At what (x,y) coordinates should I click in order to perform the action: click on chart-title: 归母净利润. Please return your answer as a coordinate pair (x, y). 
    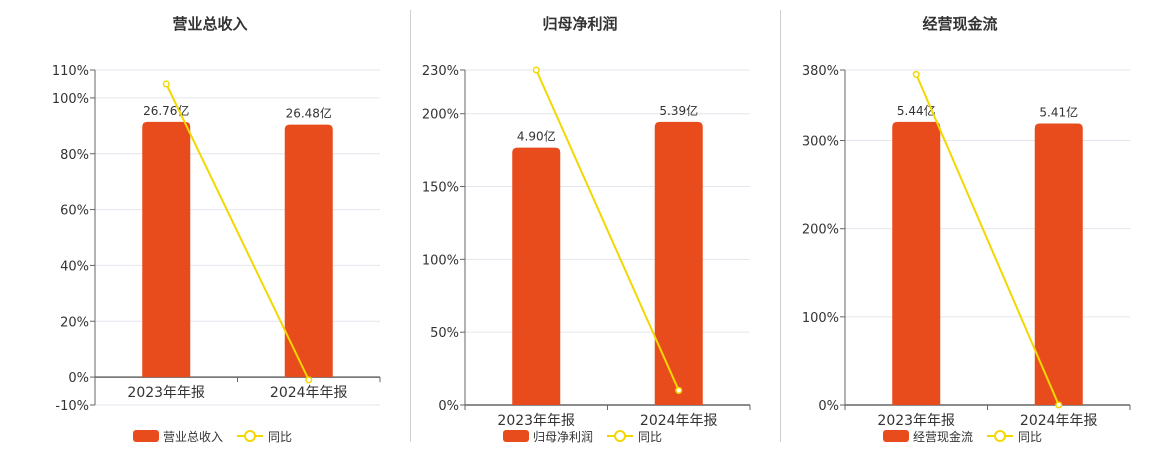
    Looking at the image, I should click on (579, 24).